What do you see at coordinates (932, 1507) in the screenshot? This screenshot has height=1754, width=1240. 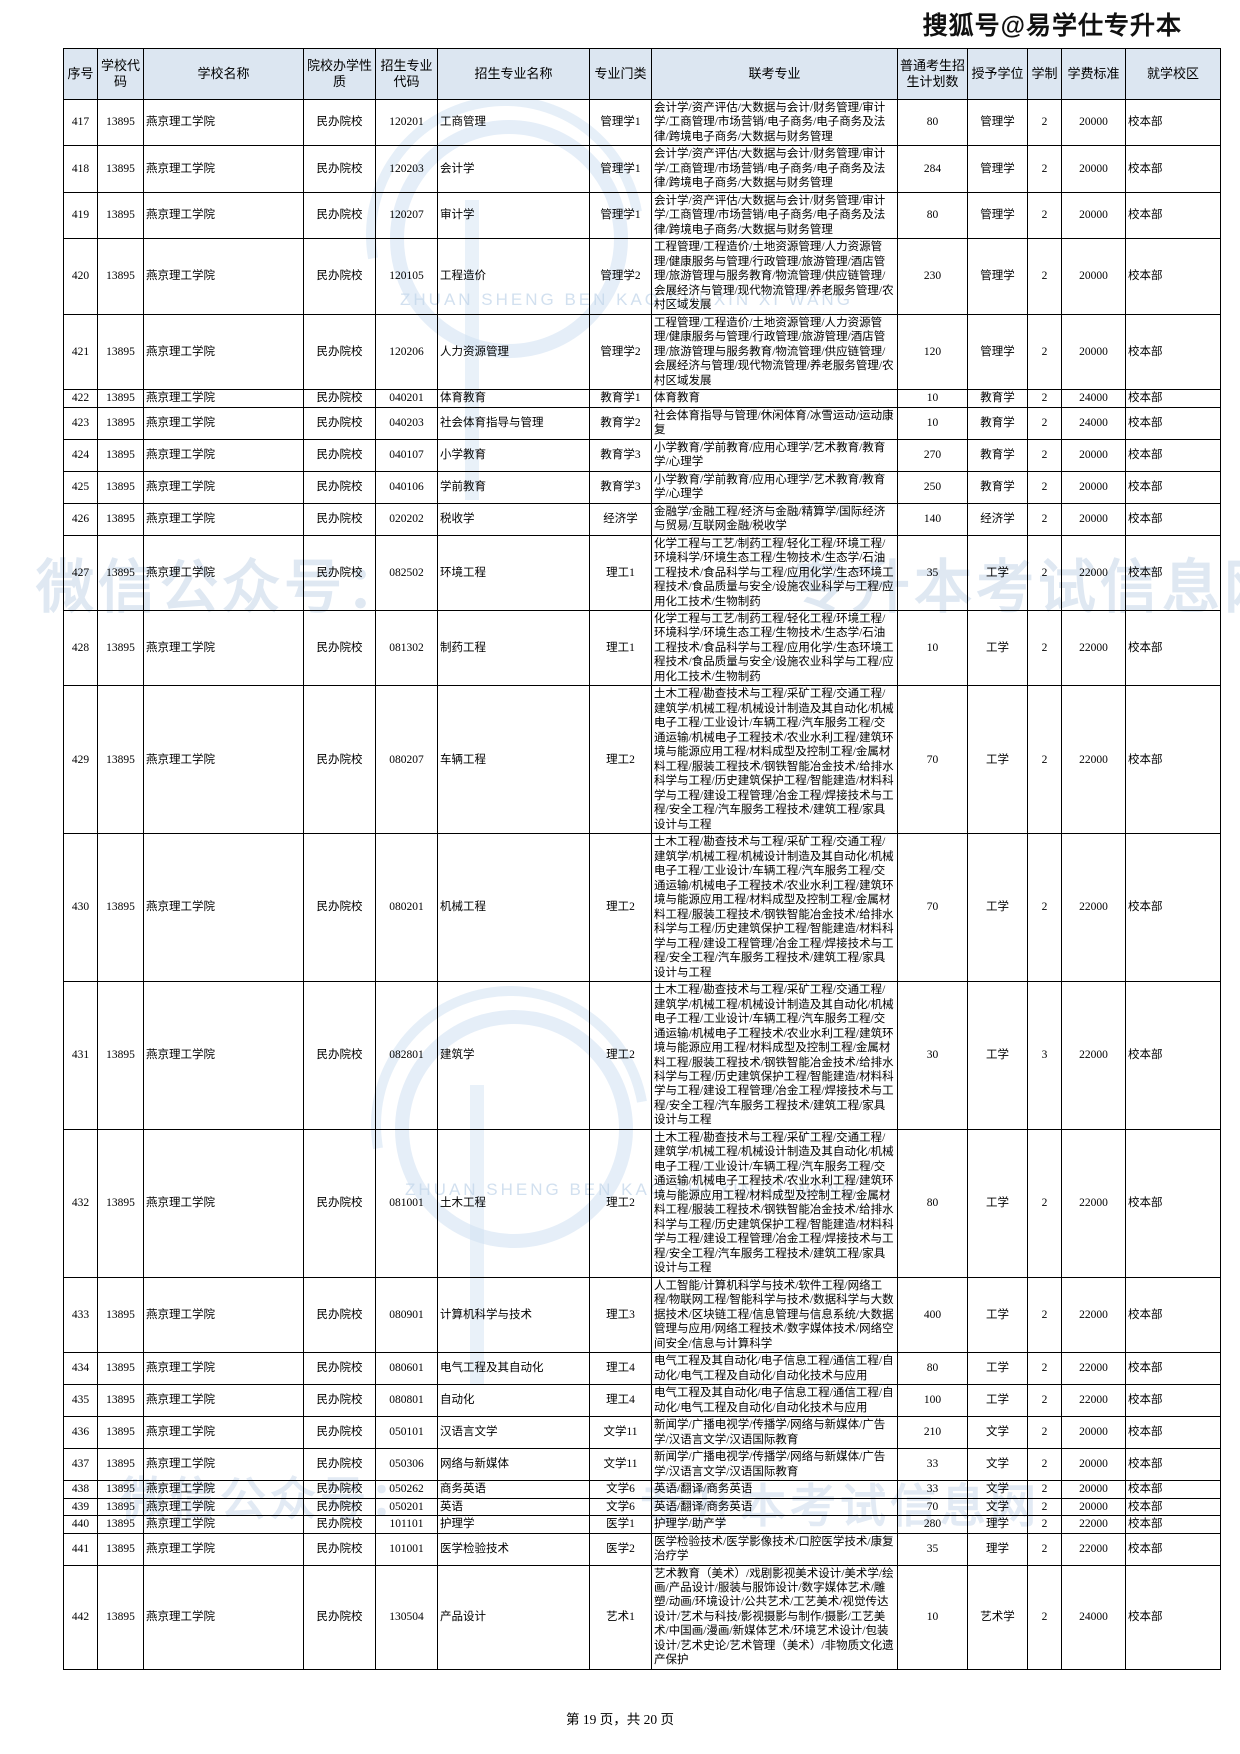 I see `cell-plan-count: 70` at bounding box center [932, 1507].